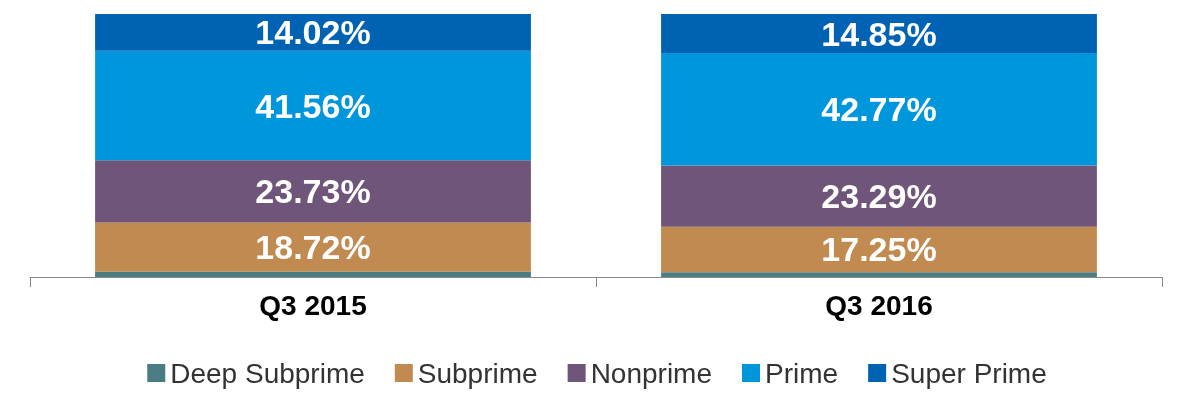 This screenshot has width=1194, height=404. Describe the element at coordinates (969, 373) in the screenshot. I see `legend-label: Super Prime` at that location.